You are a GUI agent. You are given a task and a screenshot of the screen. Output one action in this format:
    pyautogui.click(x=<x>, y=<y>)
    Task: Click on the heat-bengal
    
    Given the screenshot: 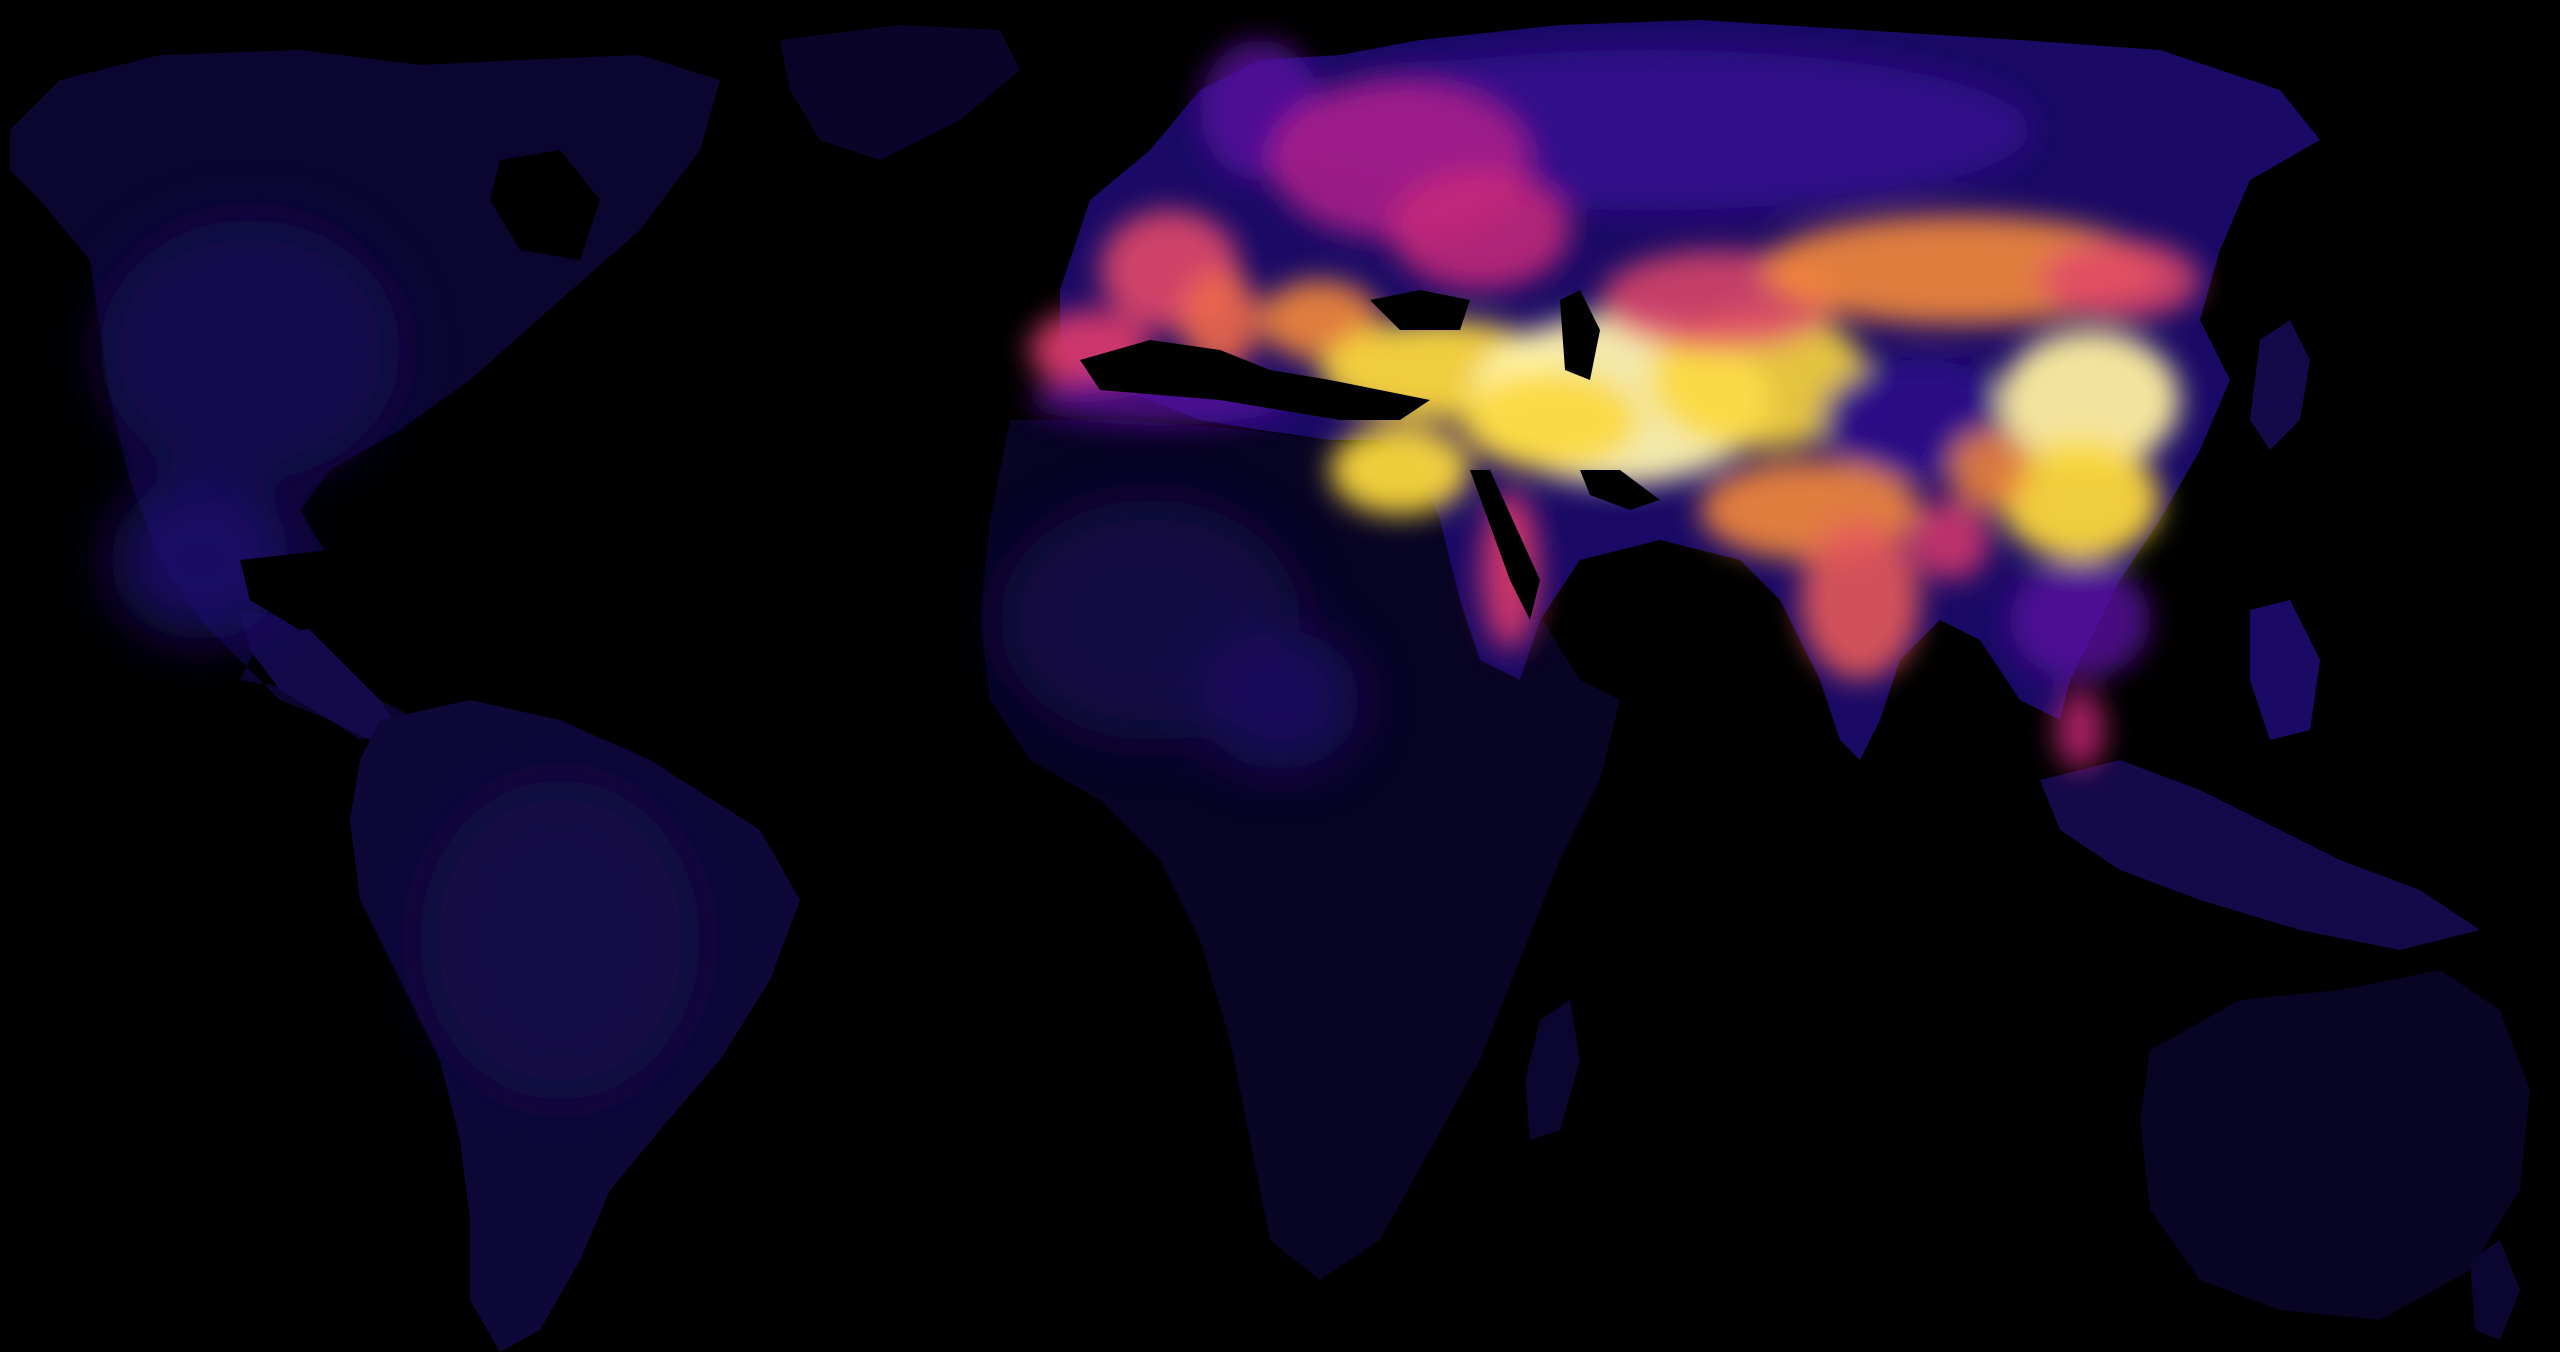 What is the action you would take?
    pyautogui.click(x=1950, y=540)
    